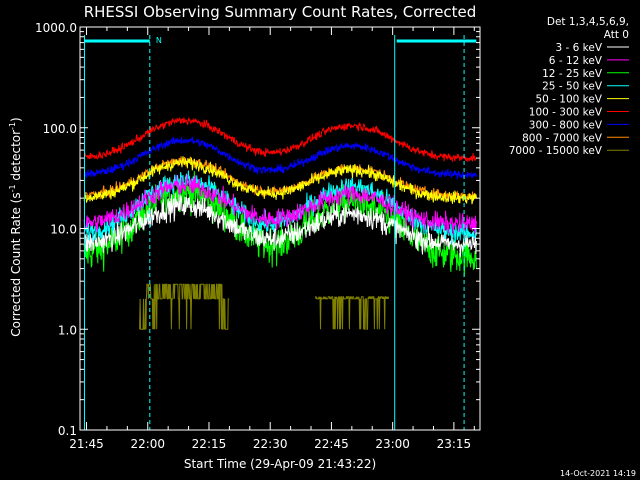 Image resolution: width=640 pixels, height=480 pixels. What do you see at coordinates (86, 444) in the screenshot?
I see `x-tick-label: 21:45` at bounding box center [86, 444].